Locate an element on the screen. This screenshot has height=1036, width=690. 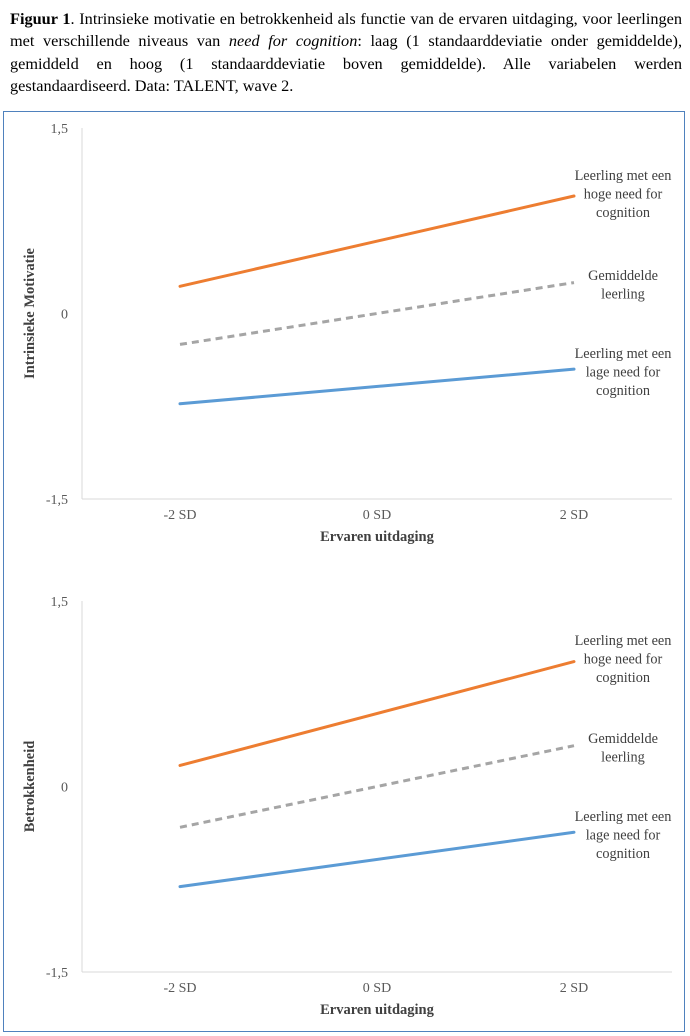
y-axis-title: Intrinsieke Motivatie is located at coordinates (30, 312).